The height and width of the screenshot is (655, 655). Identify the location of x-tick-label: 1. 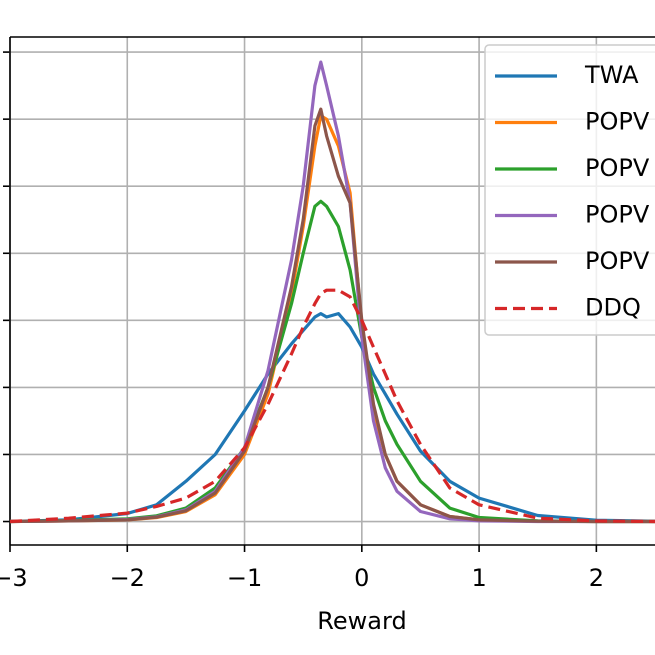
(478, 578).